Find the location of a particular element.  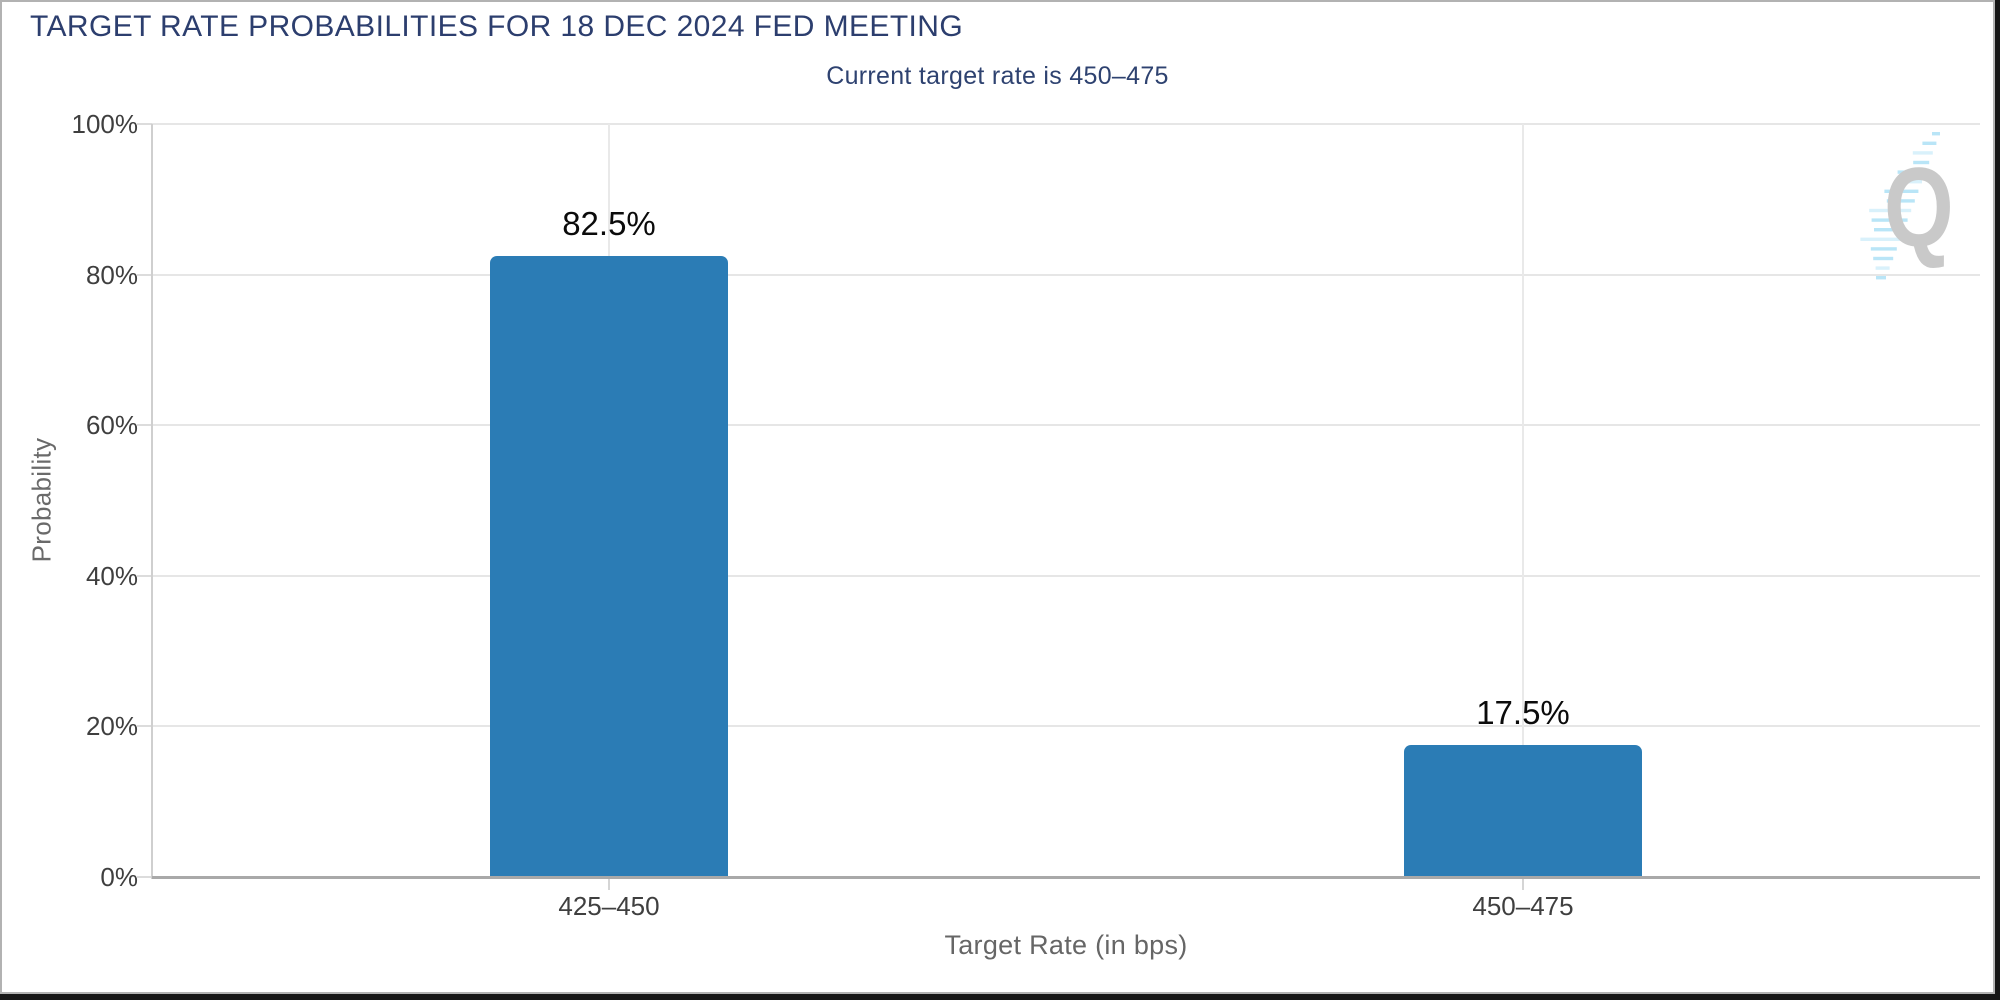

q-logo-watermark: Q is located at coordinates (1911, 209).